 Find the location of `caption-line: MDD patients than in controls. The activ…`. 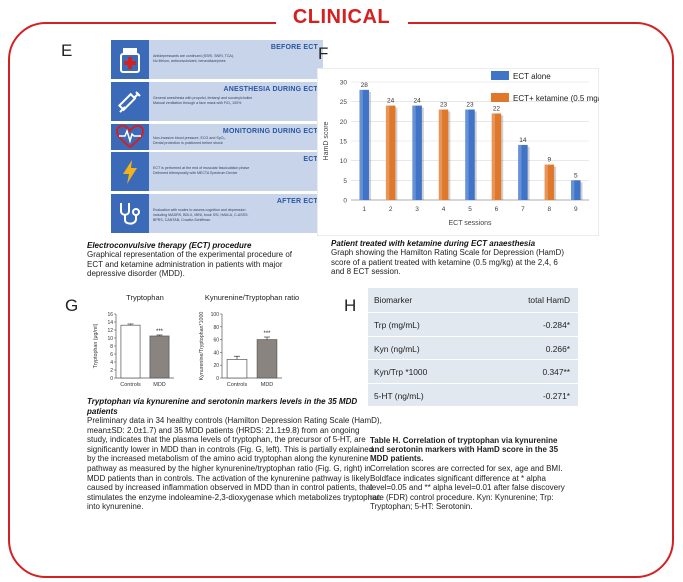

caption-line: MDD patients than in controls. The activ… is located at coordinates (228, 478).